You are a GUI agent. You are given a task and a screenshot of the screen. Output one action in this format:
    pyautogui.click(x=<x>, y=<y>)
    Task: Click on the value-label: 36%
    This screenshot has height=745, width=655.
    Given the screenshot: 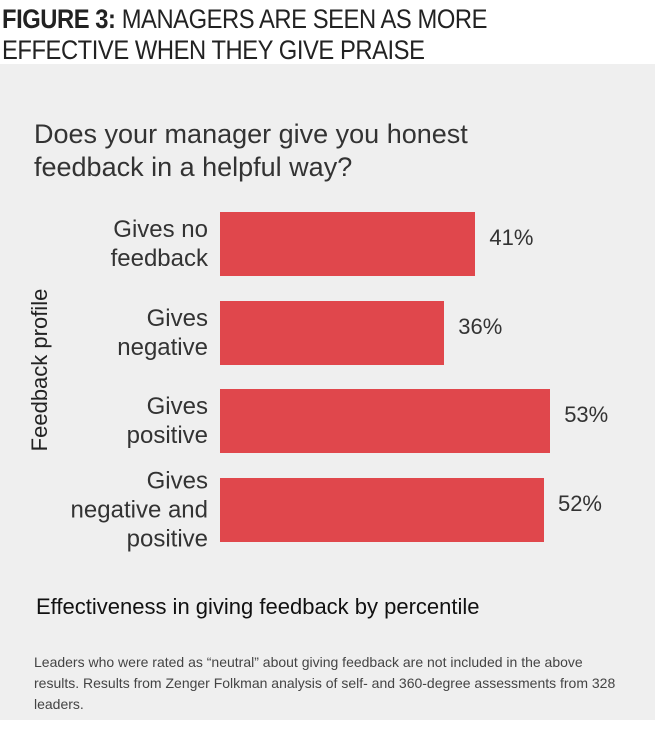 What is the action you would take?
    pyautogui.click(x=480, y=326)
    